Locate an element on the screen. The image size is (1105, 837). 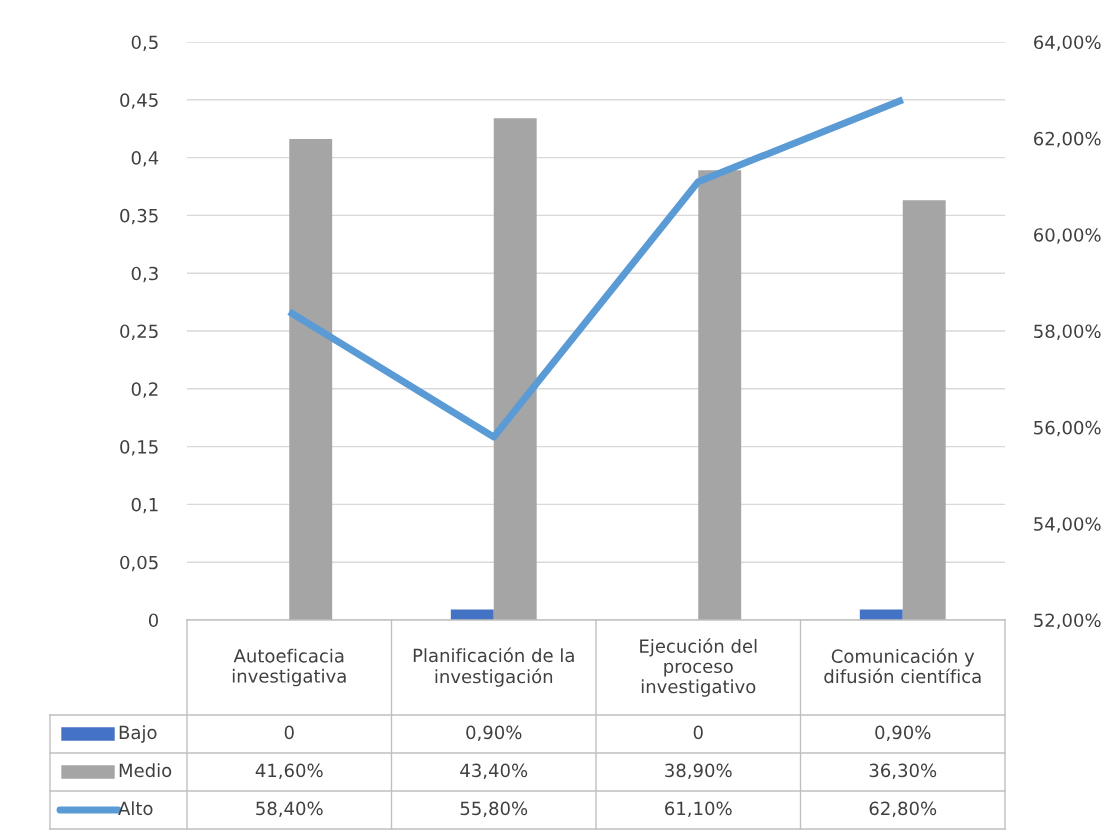
y-tick-label: 0,35 is located at coordinates (139, 216).